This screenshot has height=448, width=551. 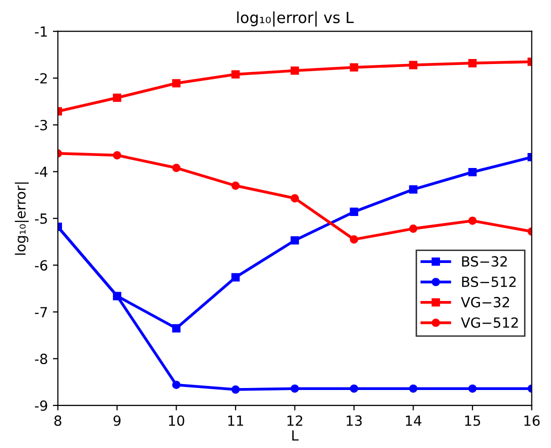 I want to click on legend-label: BS−32, so click(x=484, y=261).